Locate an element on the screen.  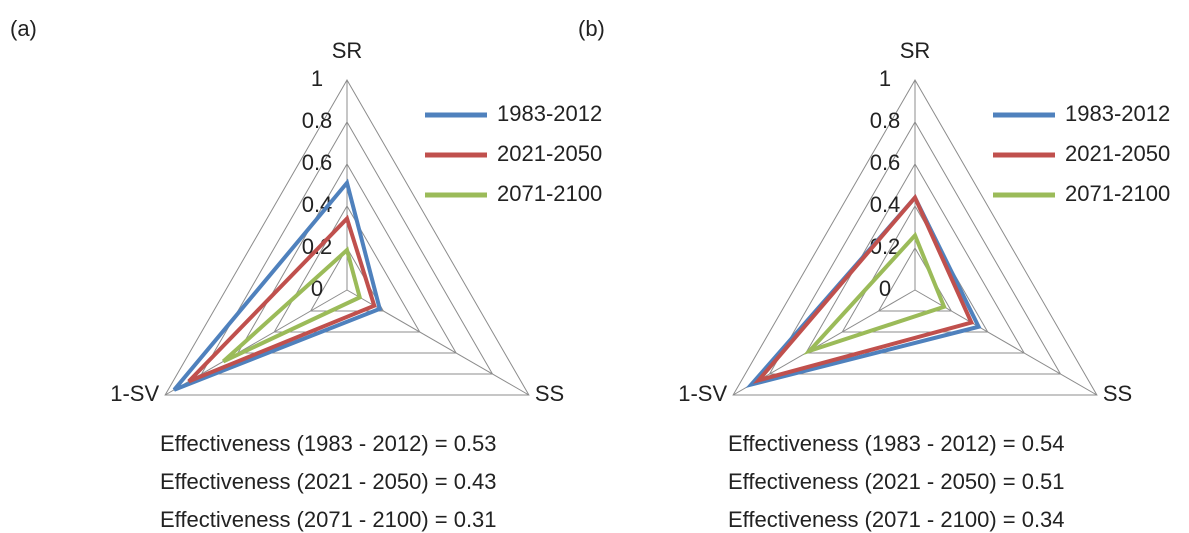
tick-label: 0 is located at coordinates (885, 288).